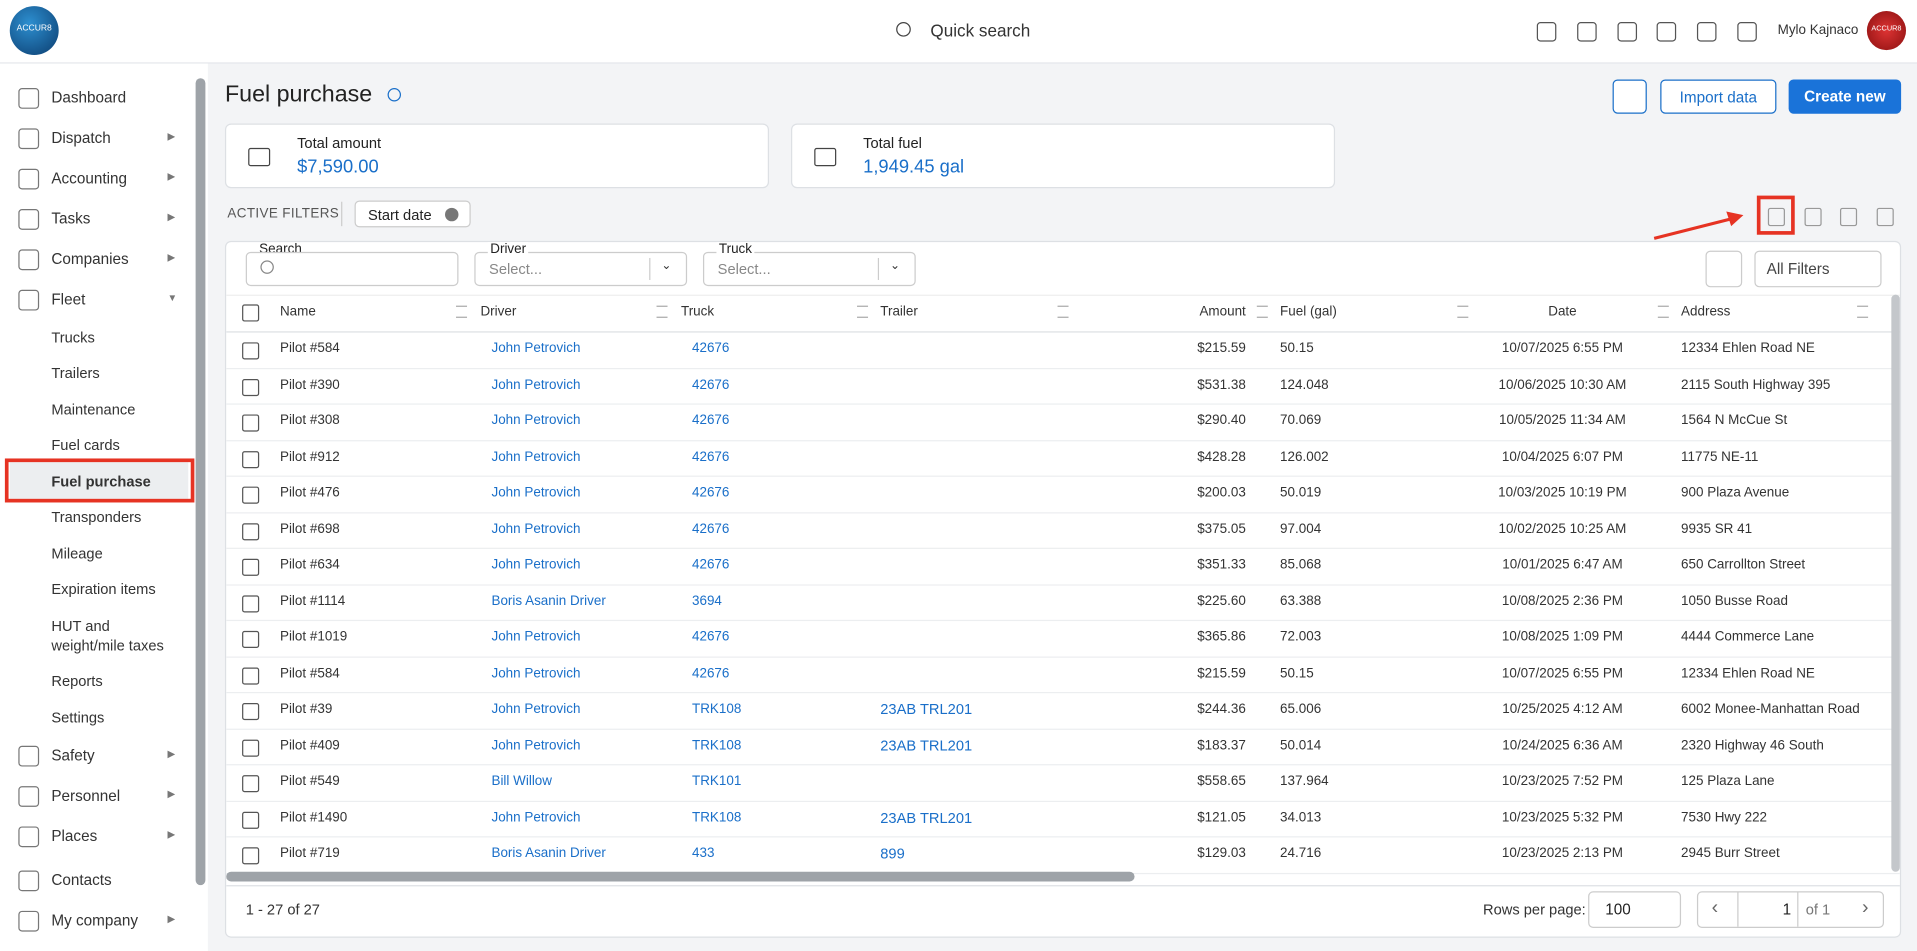 The width and height of the screenshot is (1917, 951). What do you see at coordinates (68, 299) in the screenshot?
I see `nav-item: Fleet` at bounding box center [68, 299].